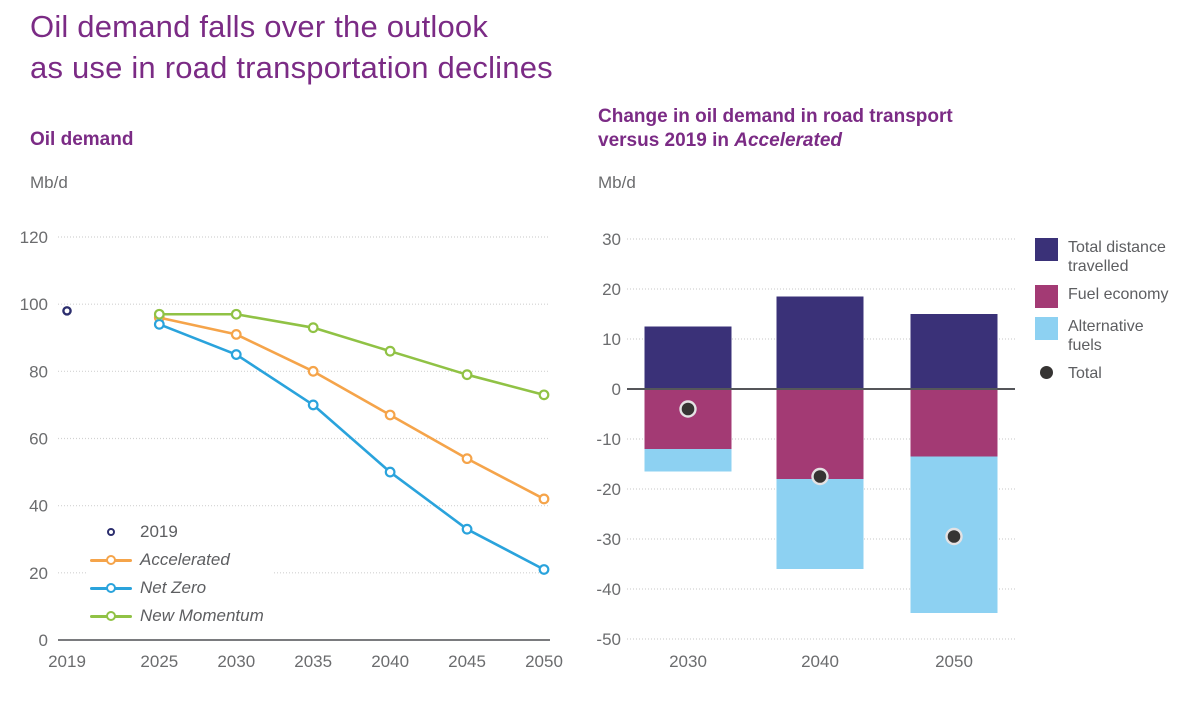 The image size is (1200, 706). I want to click on legend-net-zero-label: Net Zero, so click(173, 587).